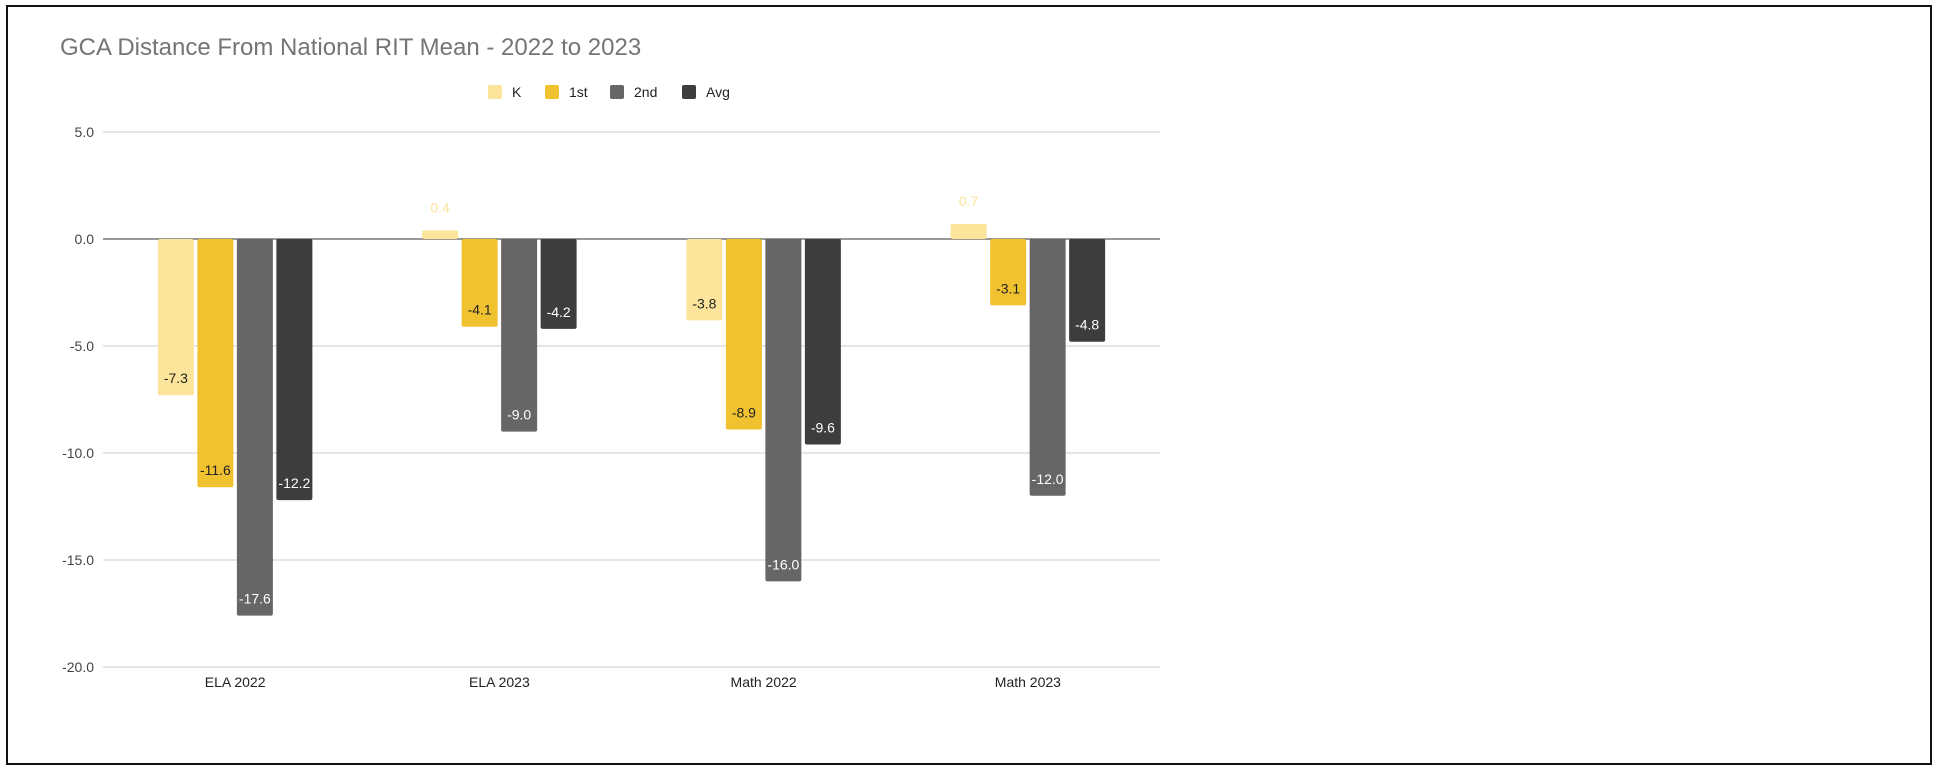  Describe the element at coordinates (176, 378) in the screenshot. I see `data-label: -7.3` at that location.